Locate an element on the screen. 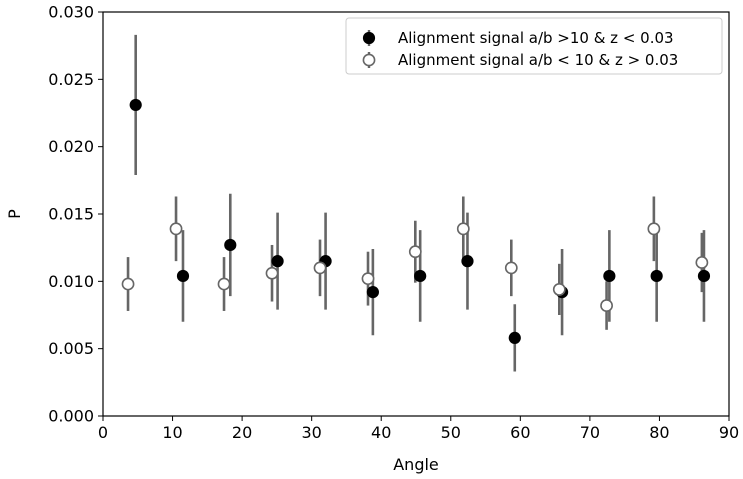 Image resolution: width=743 pixels, height=479 pixels. legend-item-series-2: Alignment signal a/b < 10 & z > 0.03 is located at coordinates (520, 60).